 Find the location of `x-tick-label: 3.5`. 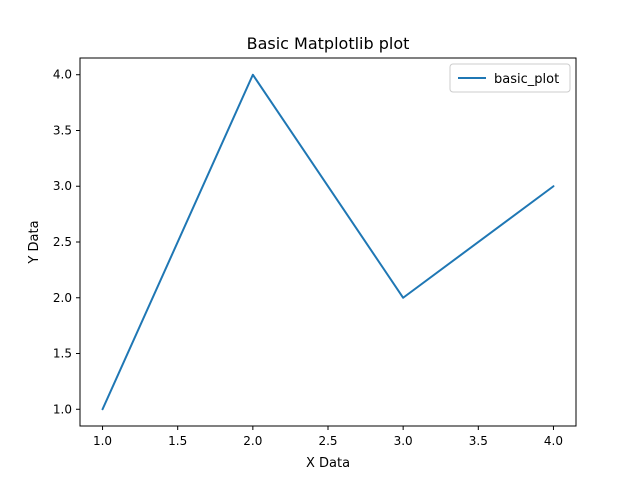

x-tick-label: 3.5 is located at coordinates (478, 441).